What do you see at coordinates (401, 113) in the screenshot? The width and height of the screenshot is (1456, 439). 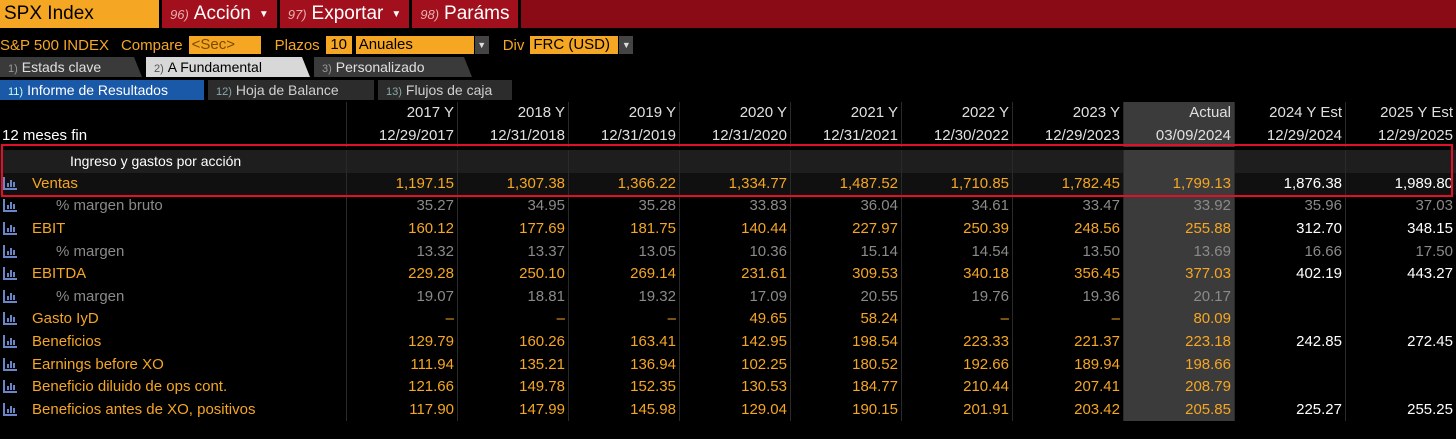 I see `column-header-year: 2017 Y` at bounding box center [401, 113].